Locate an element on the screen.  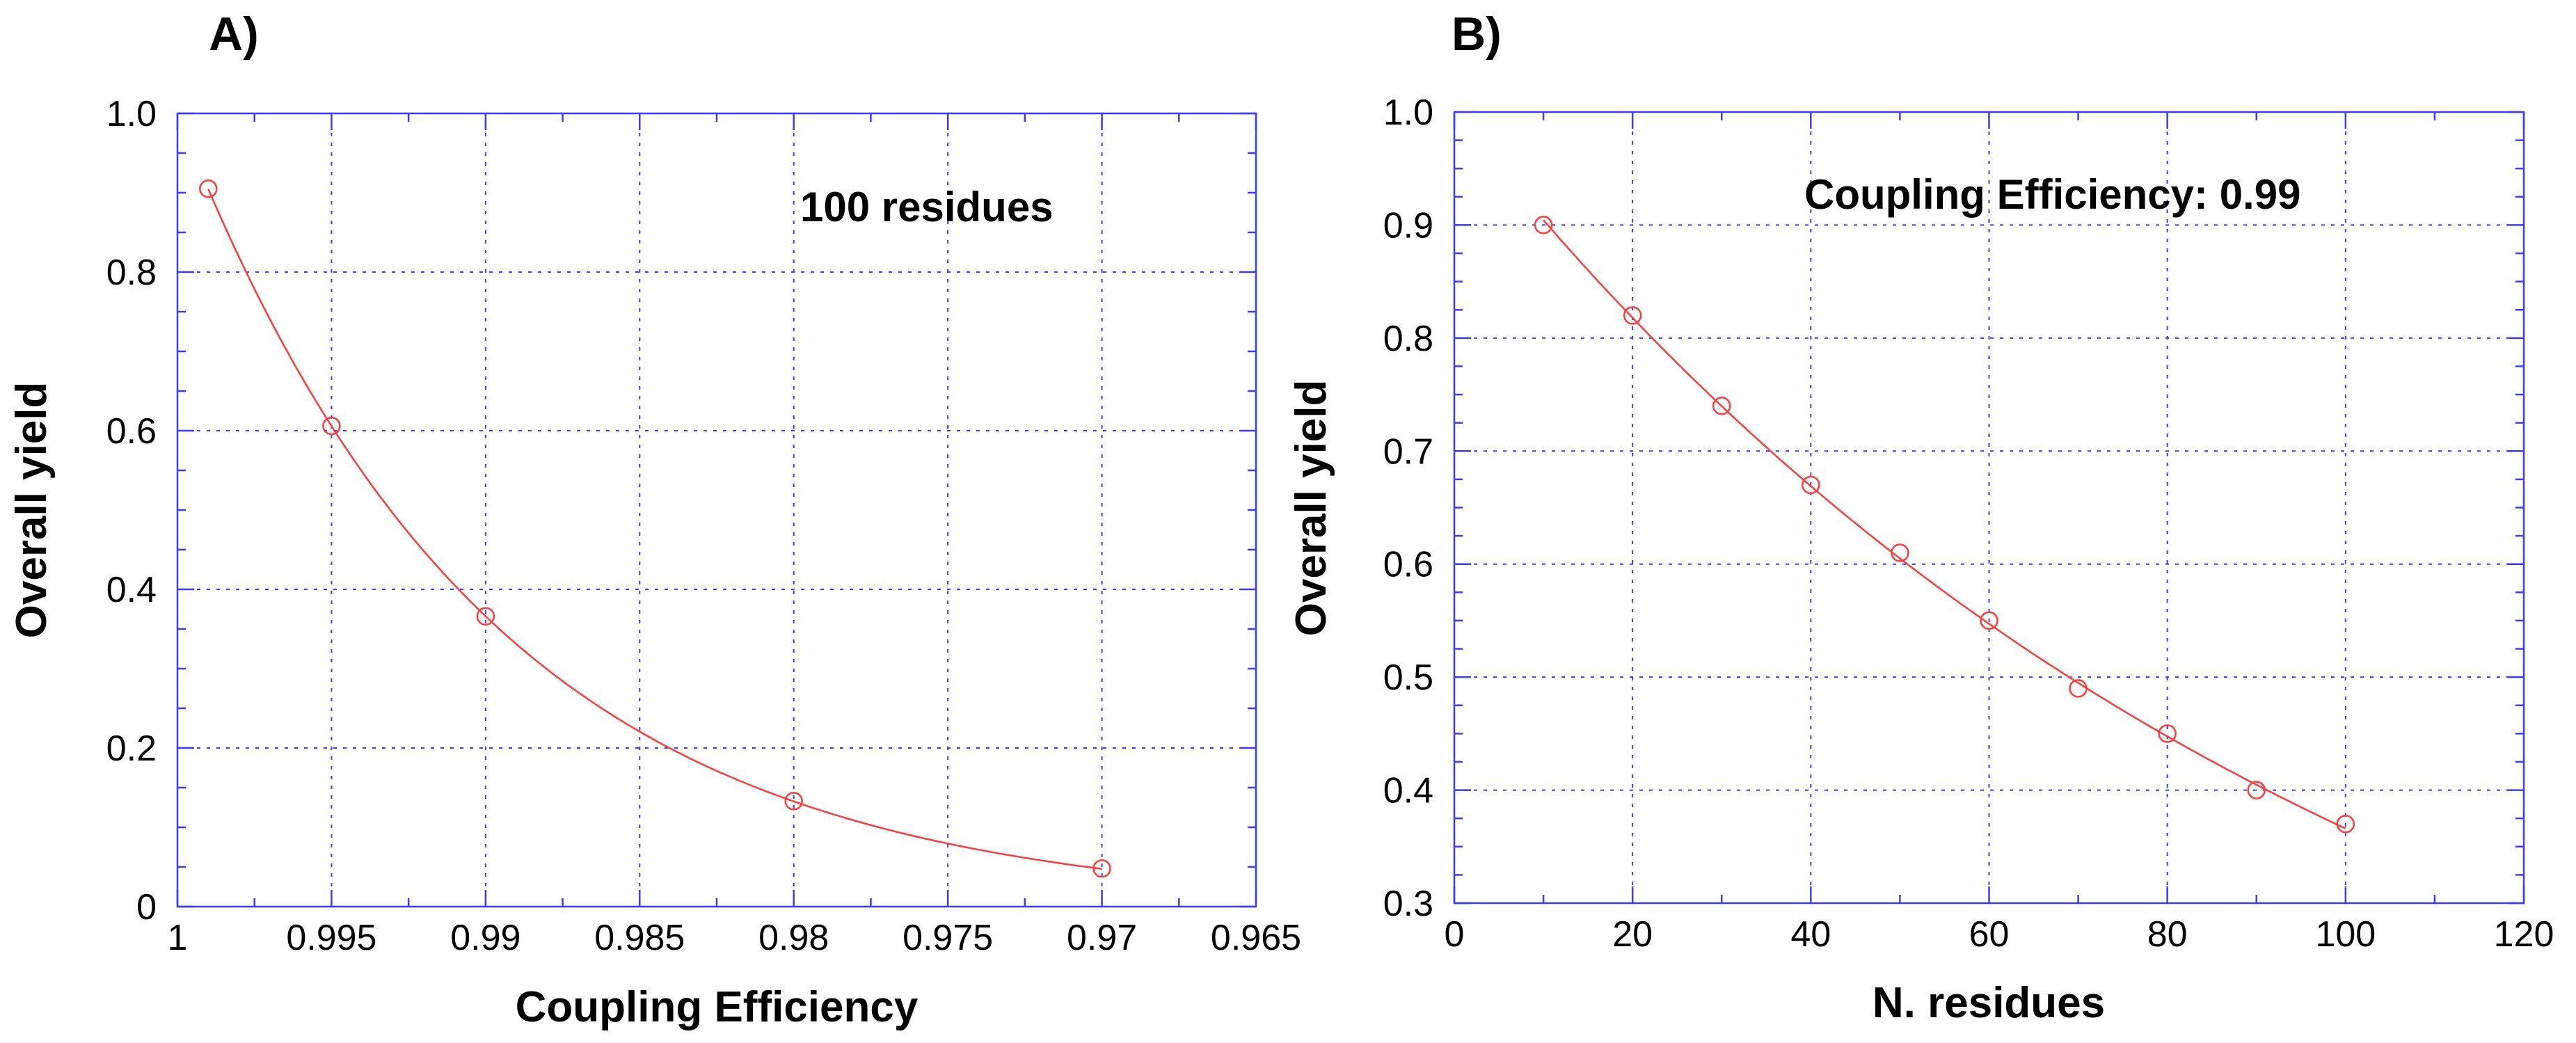
x-tick-label: 0.99 is located at coordinates (485, 938).